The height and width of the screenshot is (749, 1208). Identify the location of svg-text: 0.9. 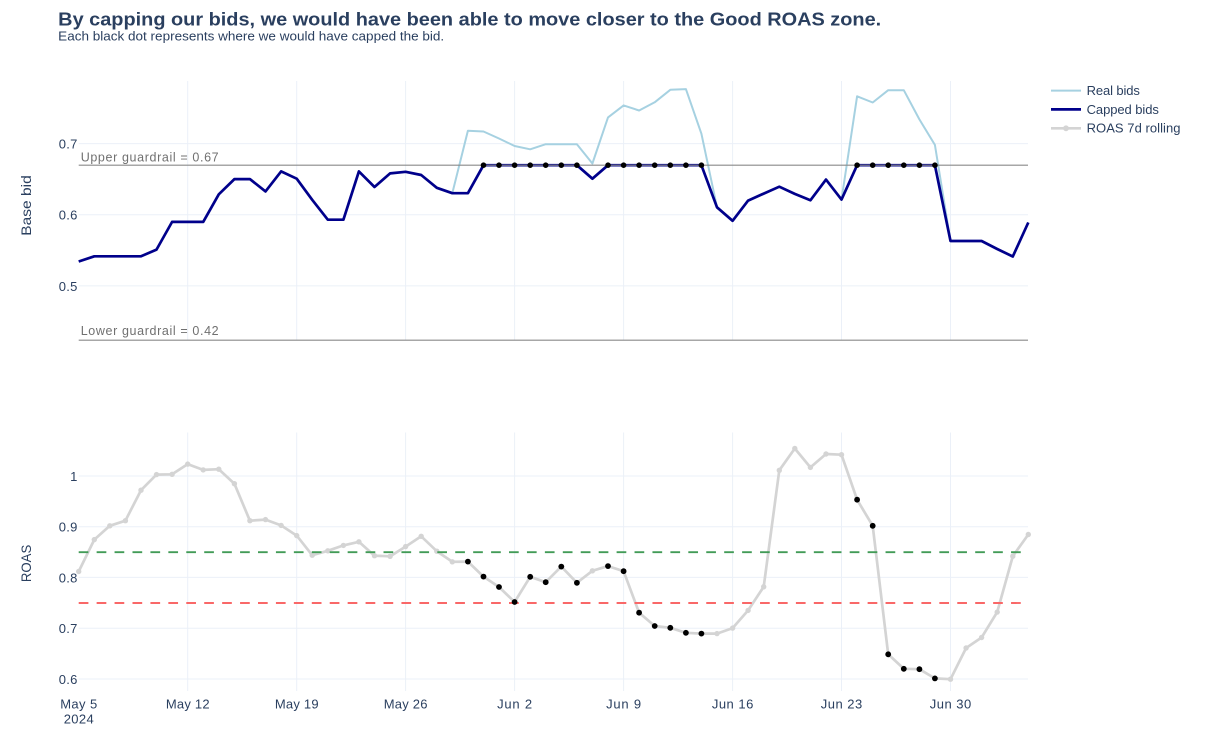
(68, 527).